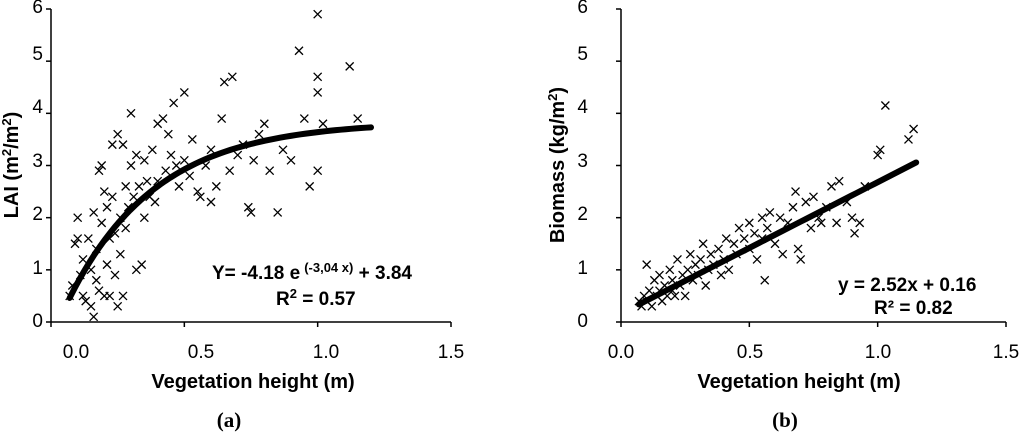  I want to click on biomass-y-tick-label: 6, so click(582, 9).